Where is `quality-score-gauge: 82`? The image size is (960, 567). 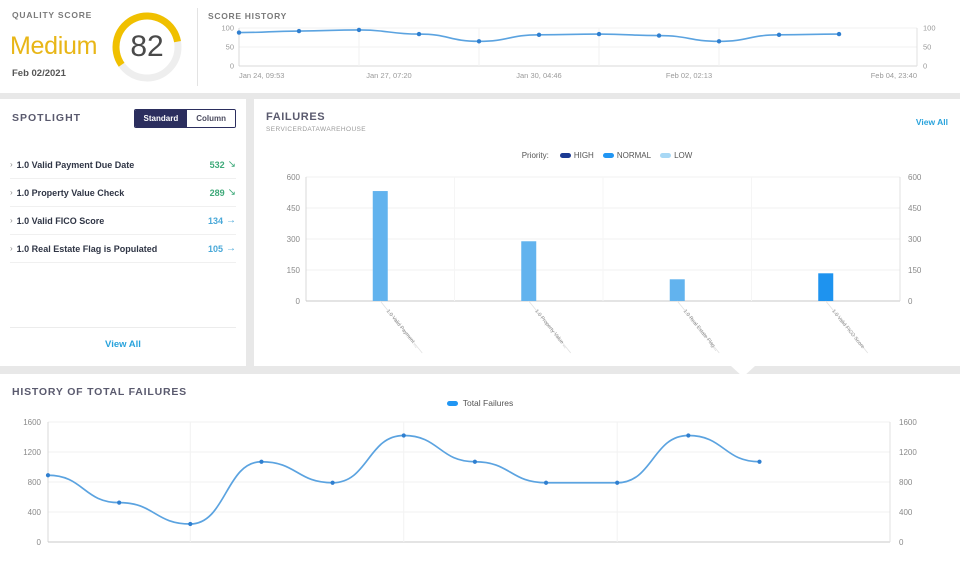
quality-score-gauge: 82 is located at coordinates (147, 47).